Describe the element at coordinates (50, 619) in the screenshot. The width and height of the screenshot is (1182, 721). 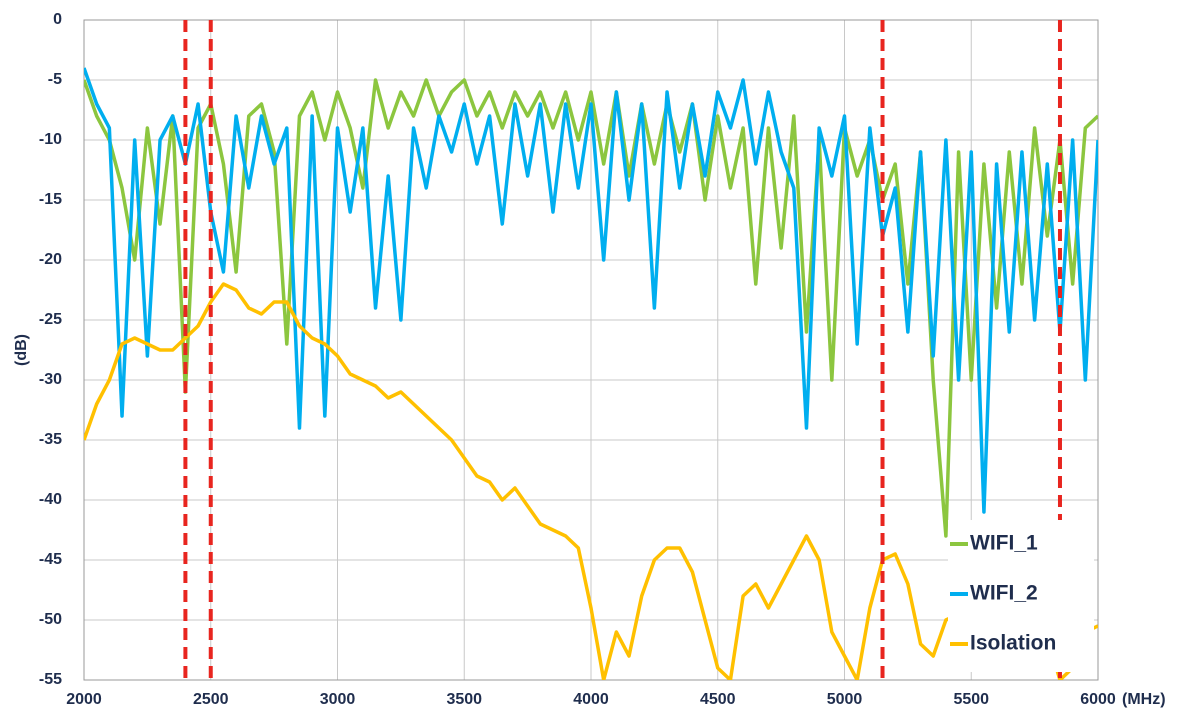
I see `y-tick-label: -50` at that location.